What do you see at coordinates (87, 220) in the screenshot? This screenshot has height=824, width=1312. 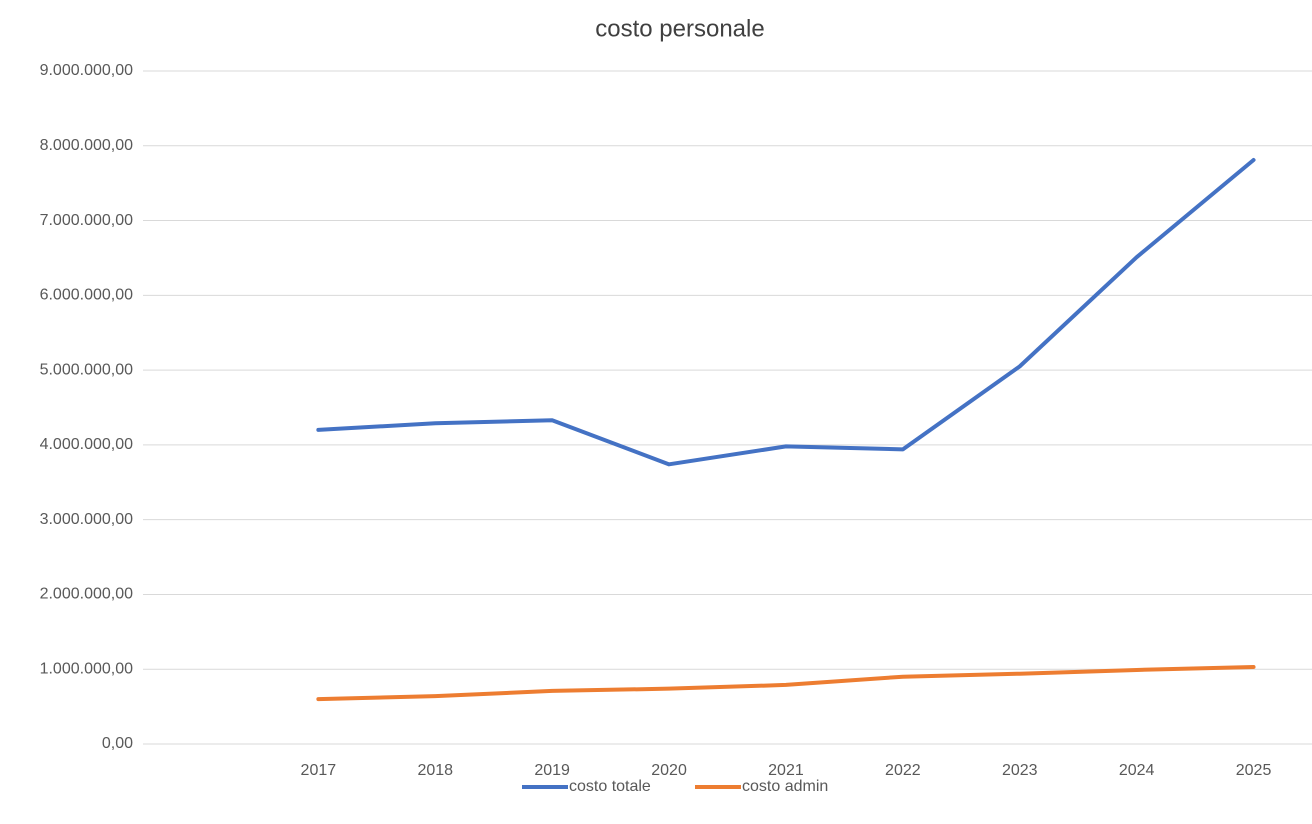 I see `y-tick-label: 7.000.000,00` at bounding box center [87, 220].